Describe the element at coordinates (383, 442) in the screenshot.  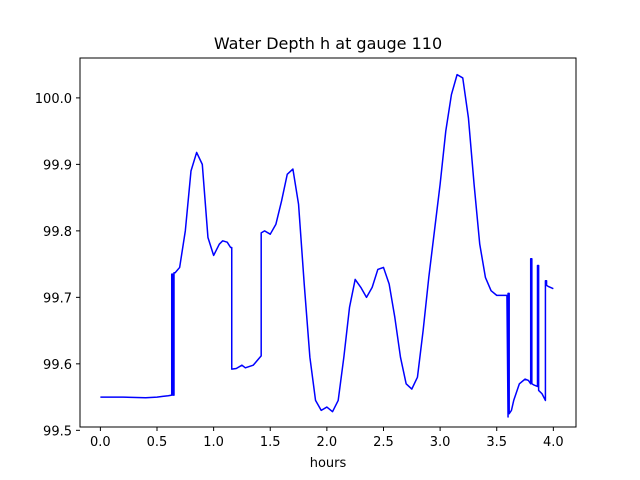
I see `x-tick-label: 2.5` at that location.